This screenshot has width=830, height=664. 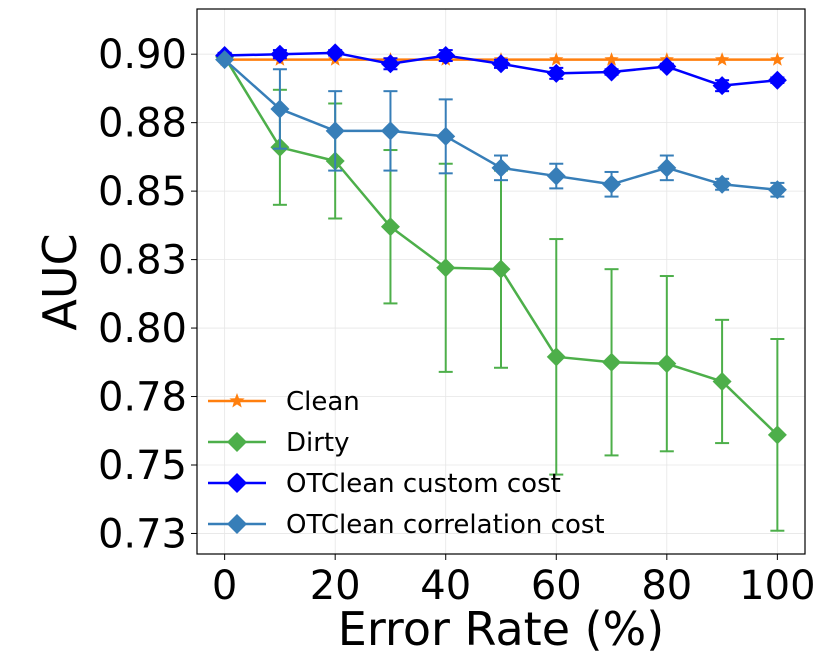 I want to click on x-tick-label: 40, so click(x=445, y=586).